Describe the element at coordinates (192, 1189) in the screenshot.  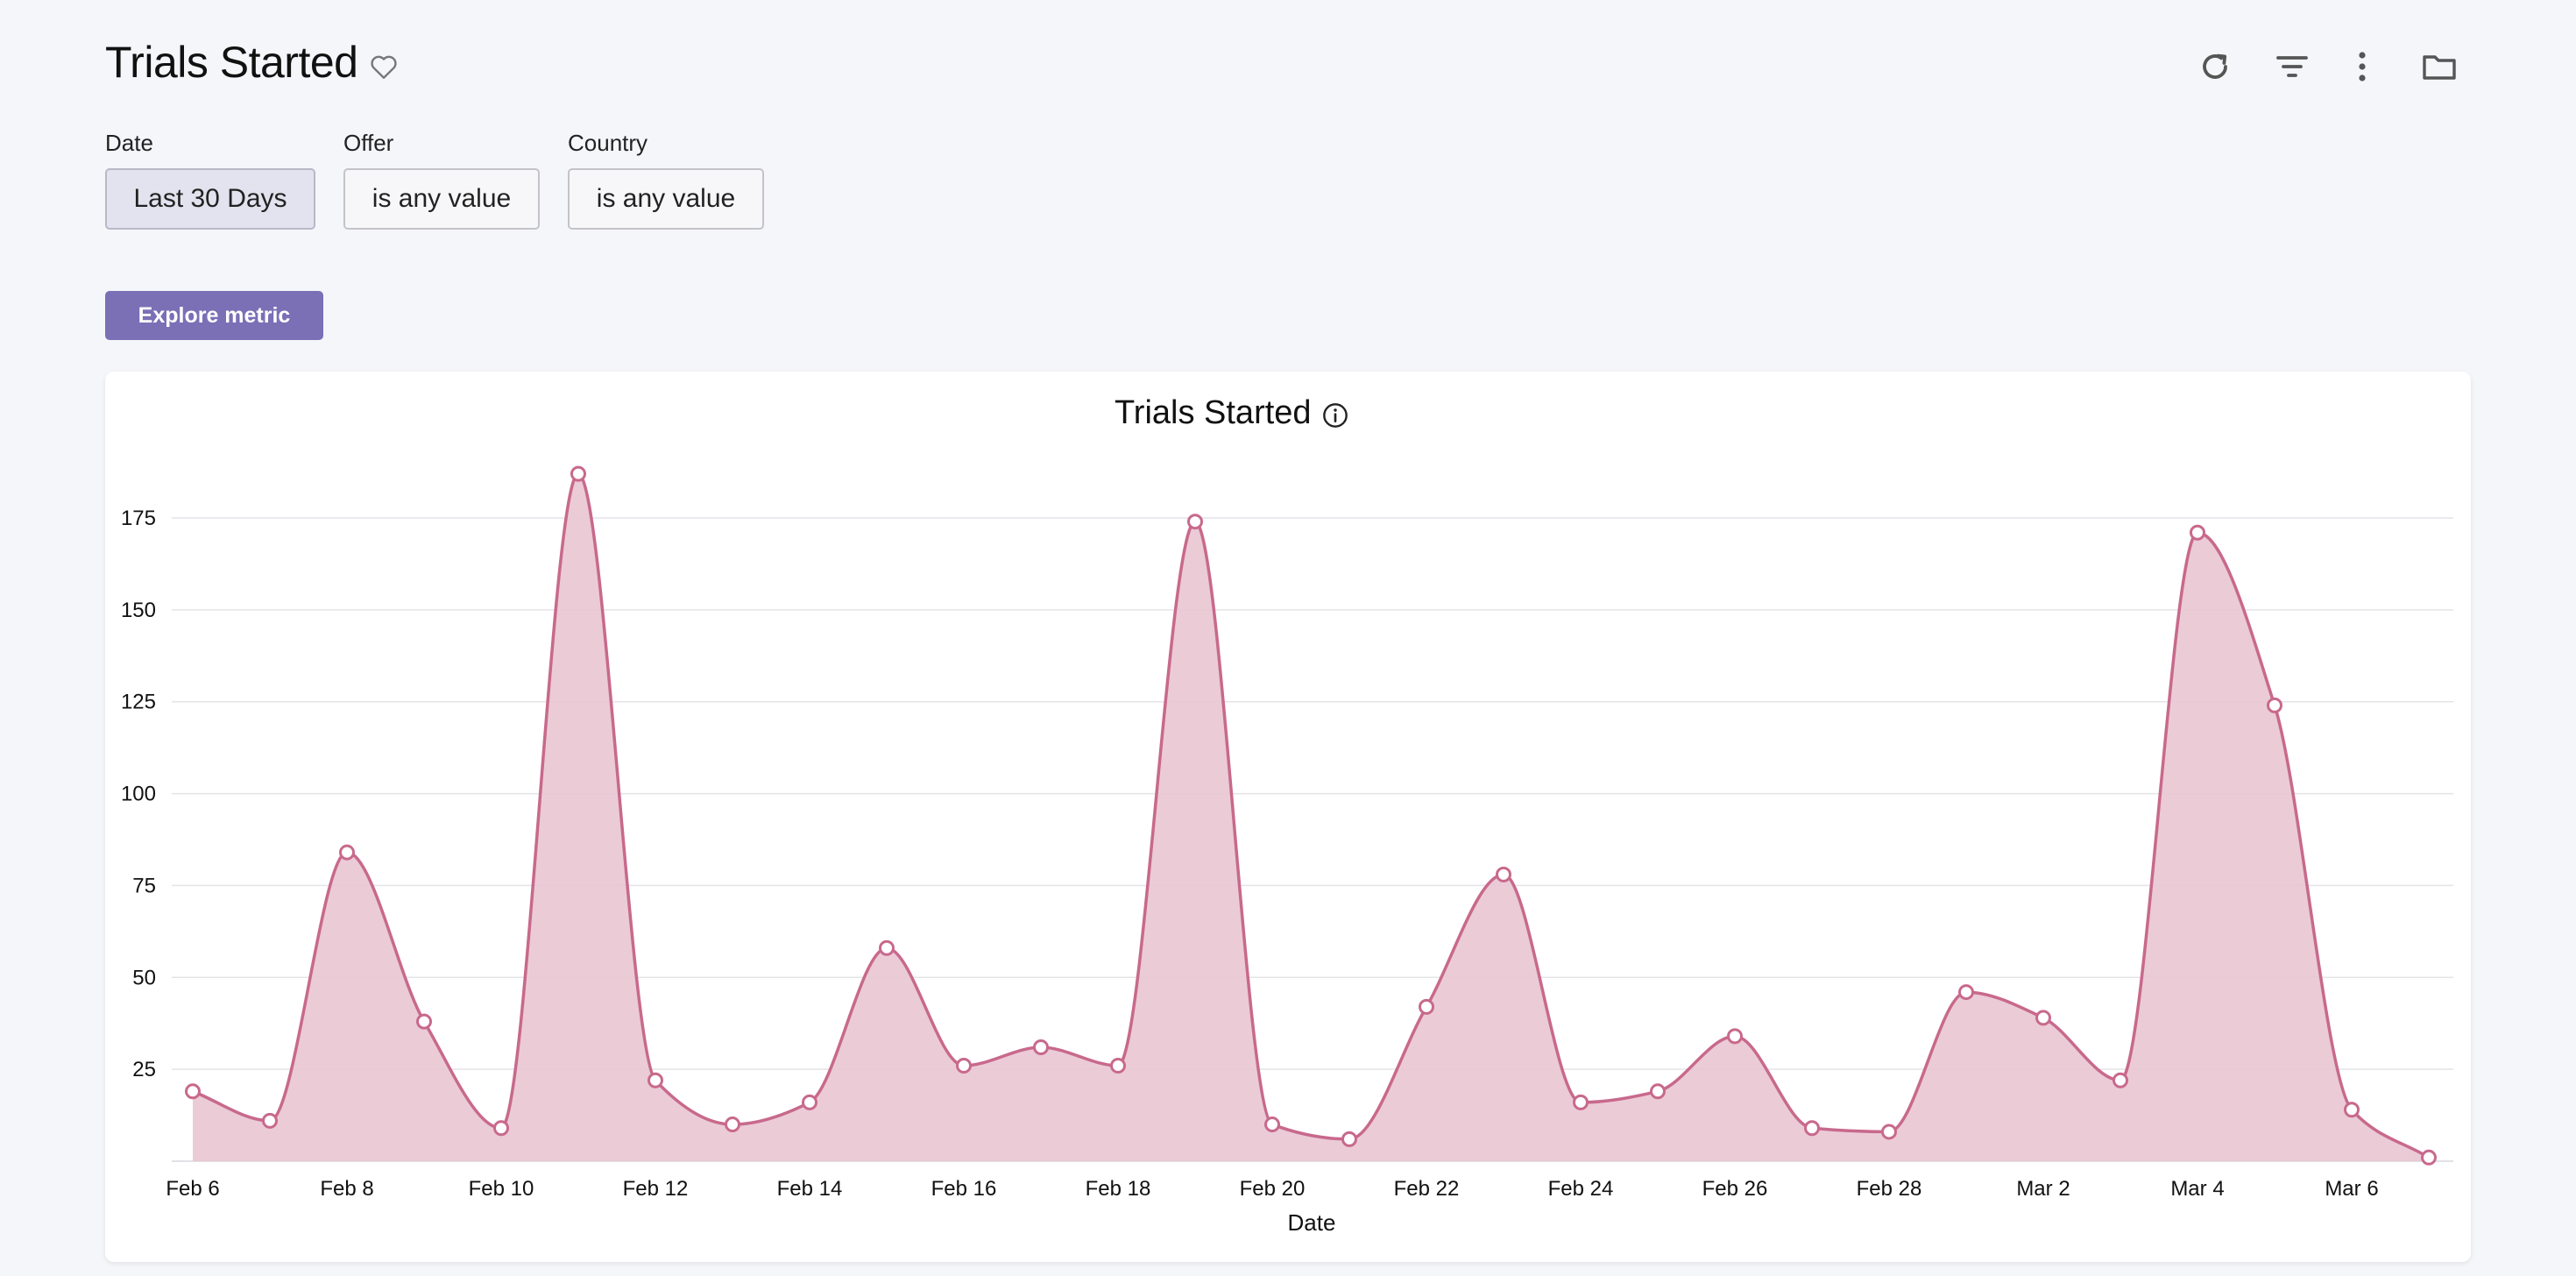
I see `x-tick-label: Feb 6` at that location.